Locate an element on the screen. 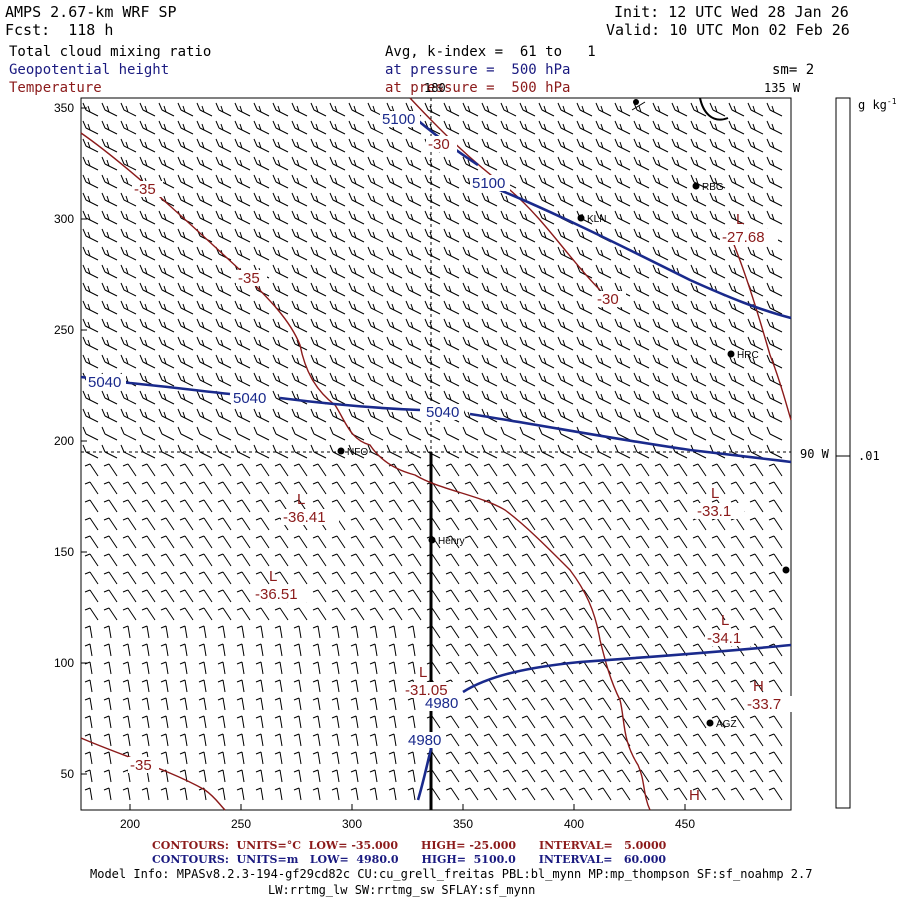 Image resolution: width=900 pixels, height=900 pixels. init-time: Init: 12 UTC Wed 28 Jan 26 is located at coordinates (731, 12).